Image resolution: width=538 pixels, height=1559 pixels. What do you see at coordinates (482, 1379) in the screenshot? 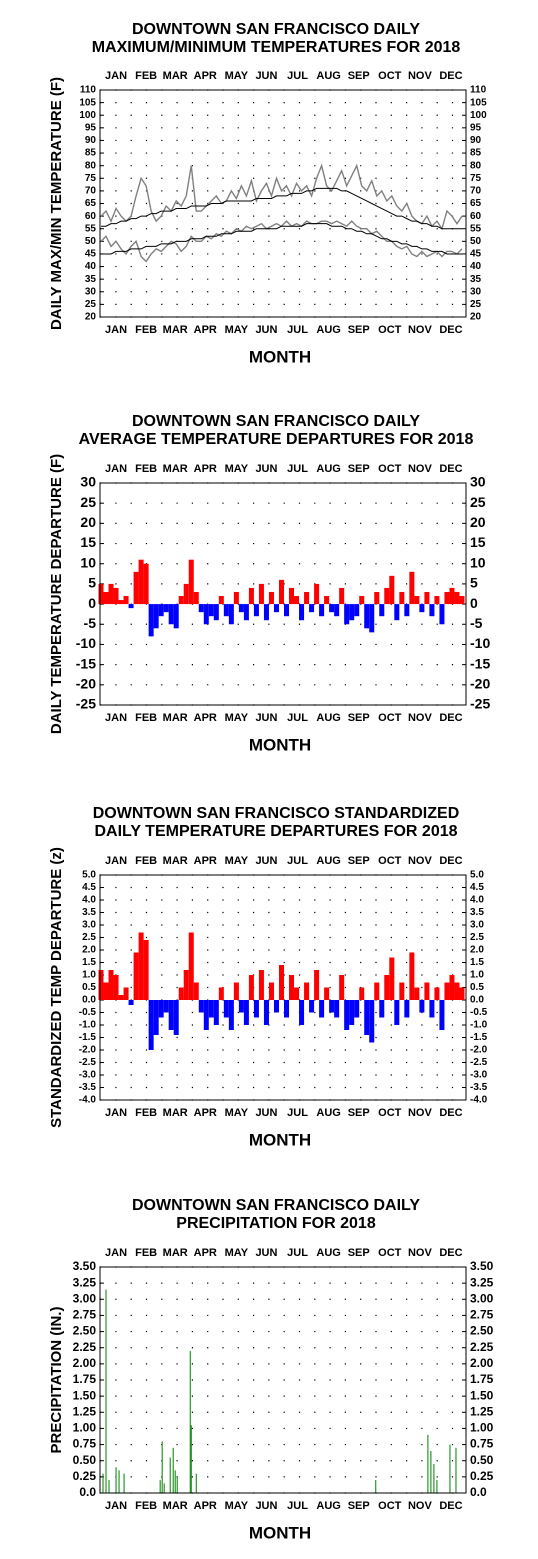
I see `y-tick-label-right: 1.75` at bounding box center [482, 1379].